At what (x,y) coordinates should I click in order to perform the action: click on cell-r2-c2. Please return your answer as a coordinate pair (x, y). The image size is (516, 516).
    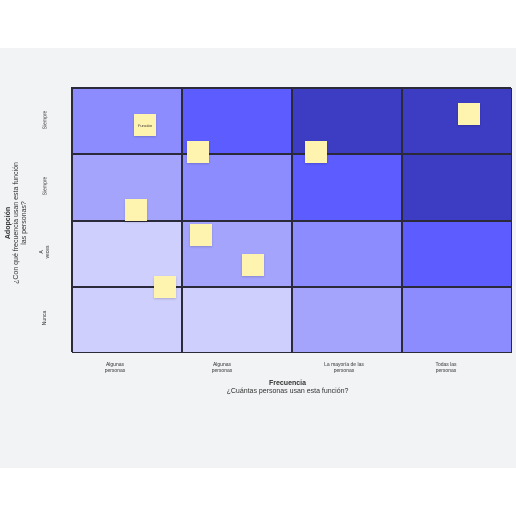
    Looking at the image, I should click on (347, 253).